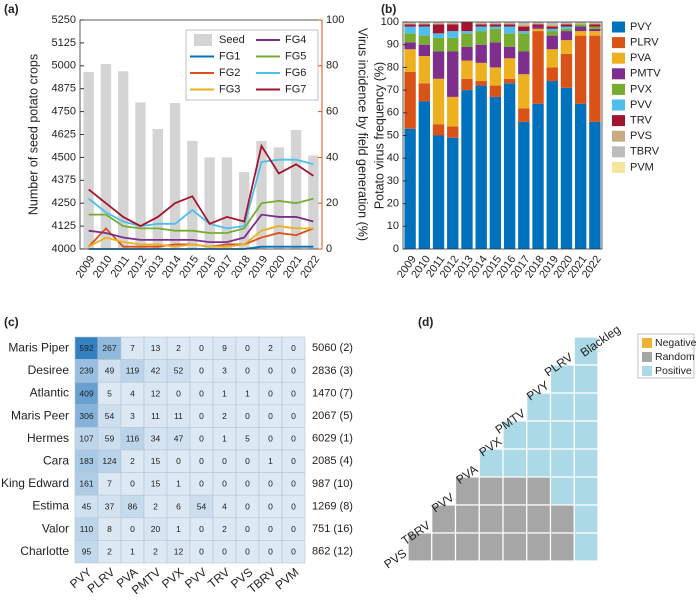 The width and height of the screenshot is (696, 603). I want to click on cell-value: 95, so click(87, 551).